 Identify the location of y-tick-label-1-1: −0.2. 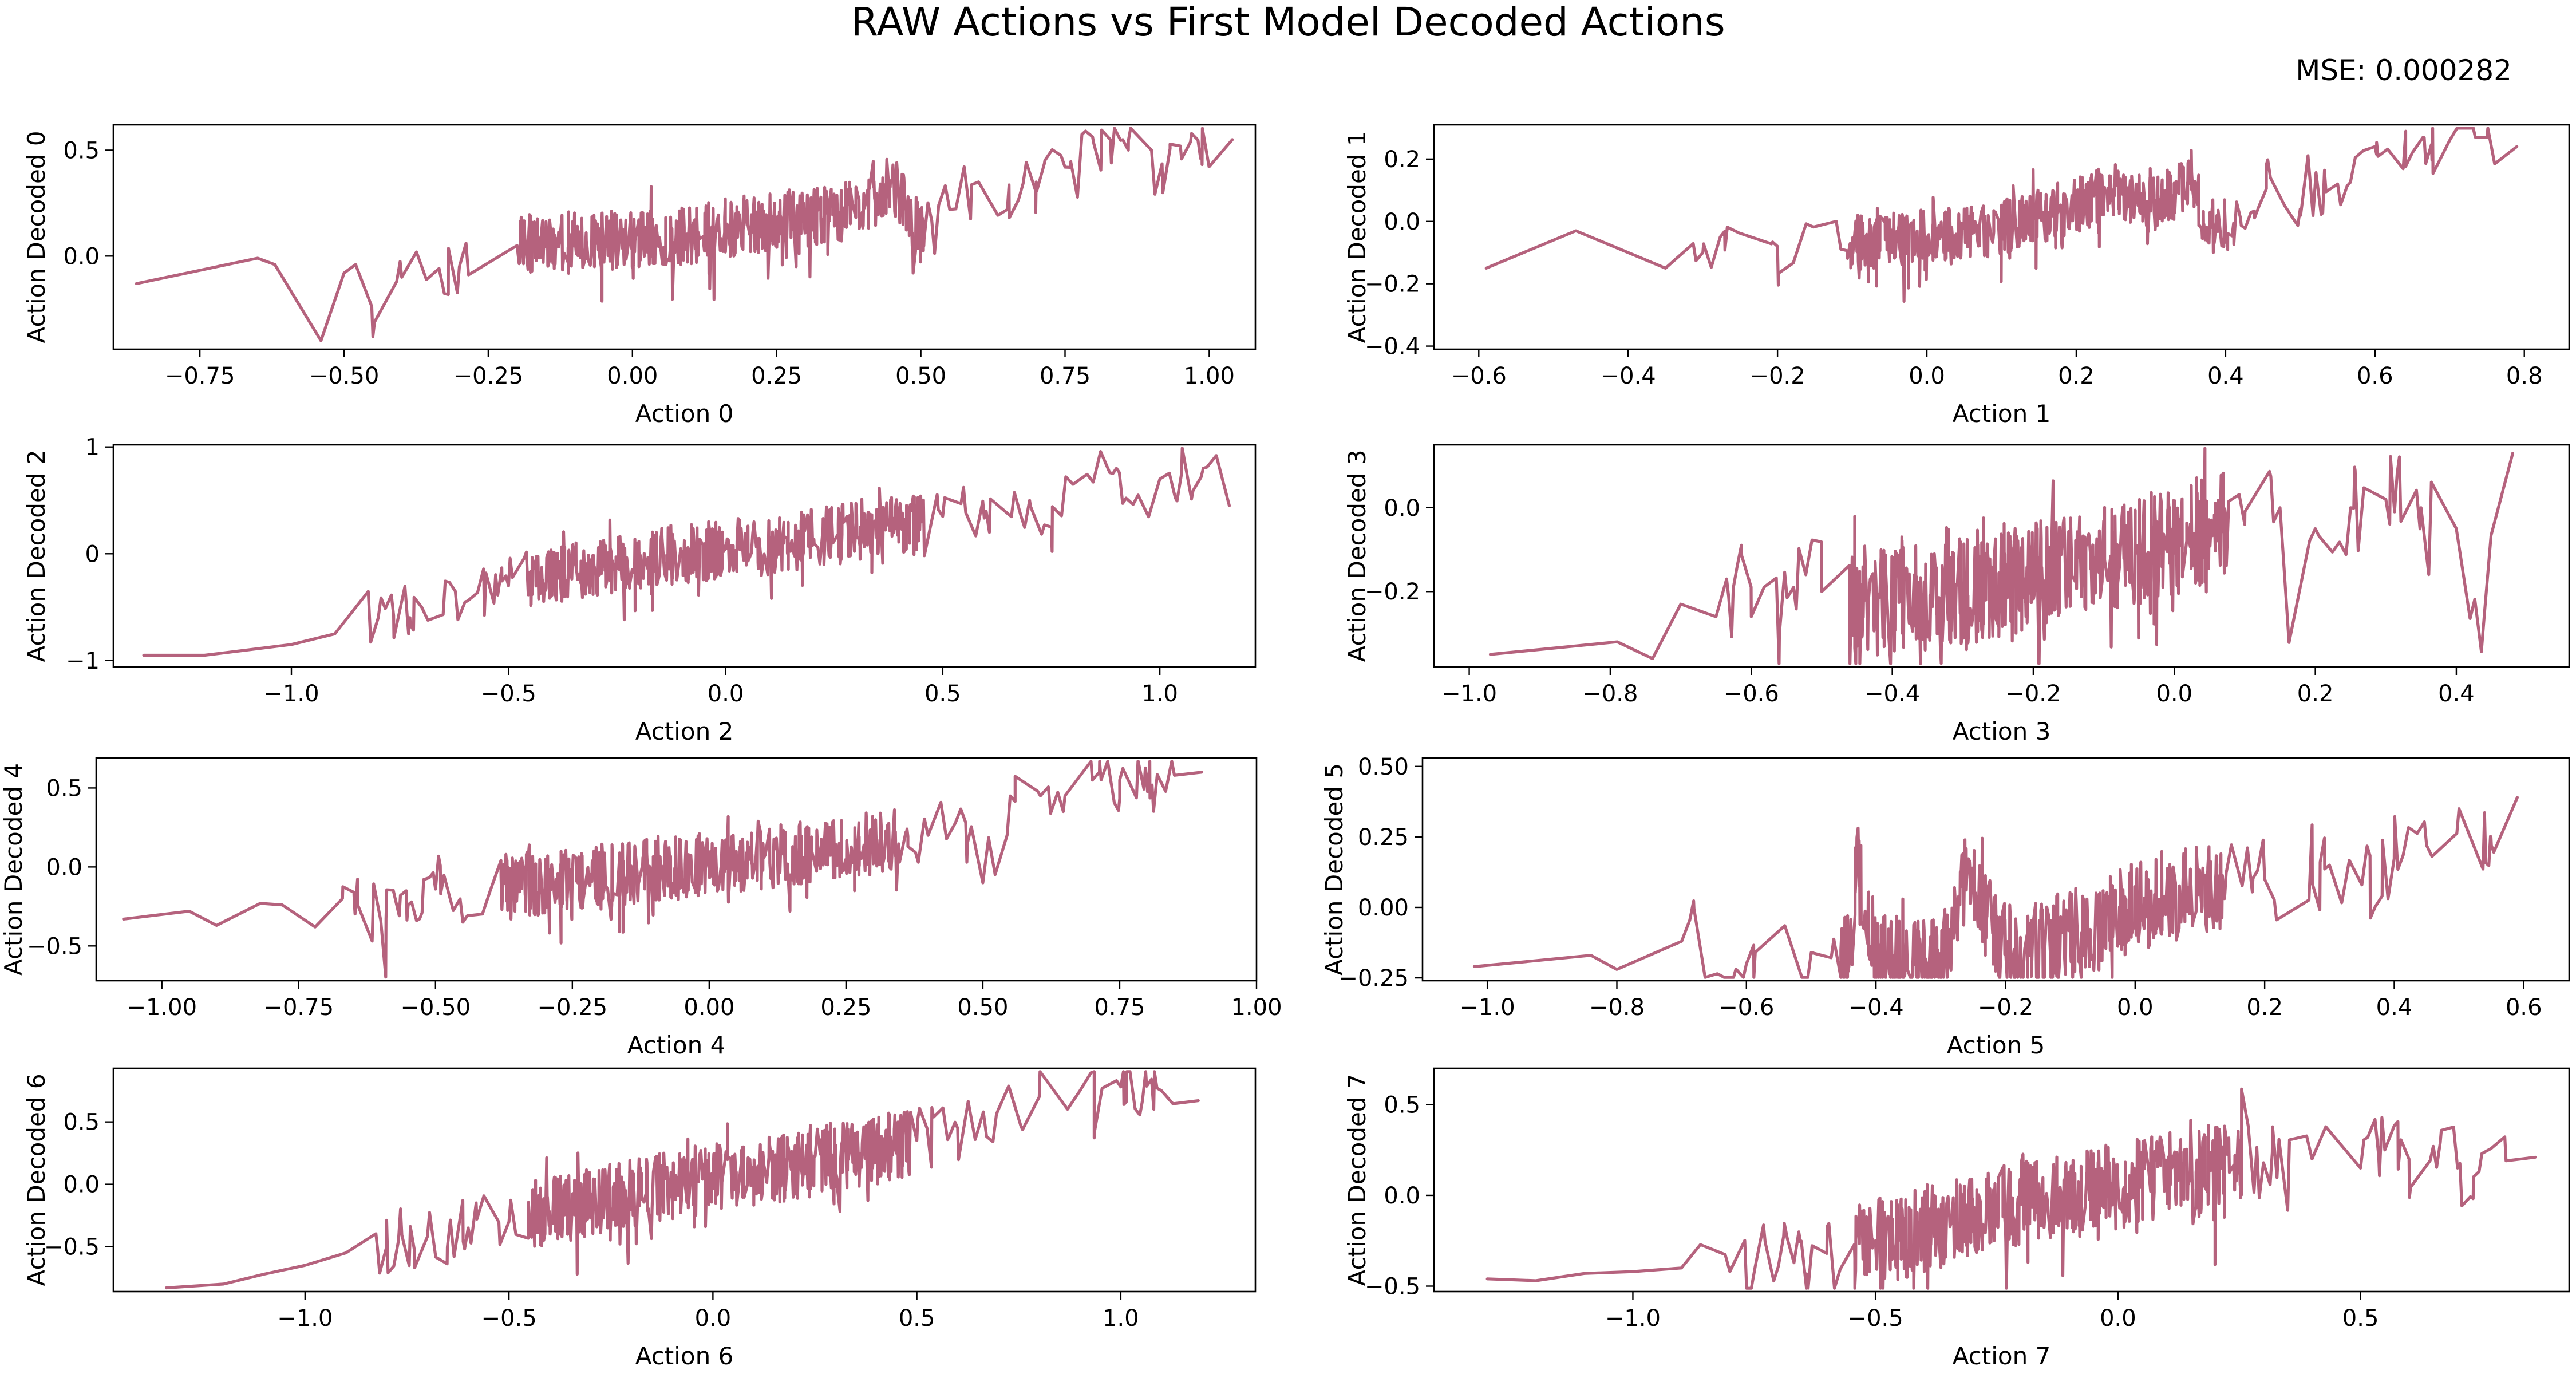
(1392, 284).